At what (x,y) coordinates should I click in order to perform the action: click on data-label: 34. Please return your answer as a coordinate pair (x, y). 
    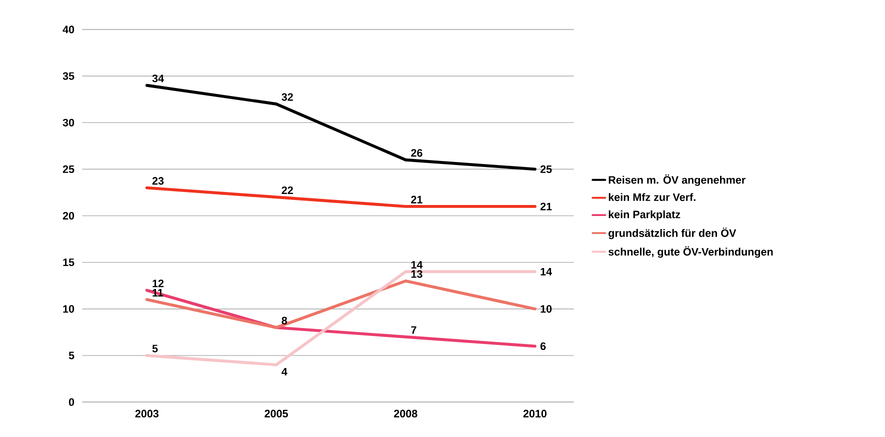
    Looking at the image, I should click on (158, 78).